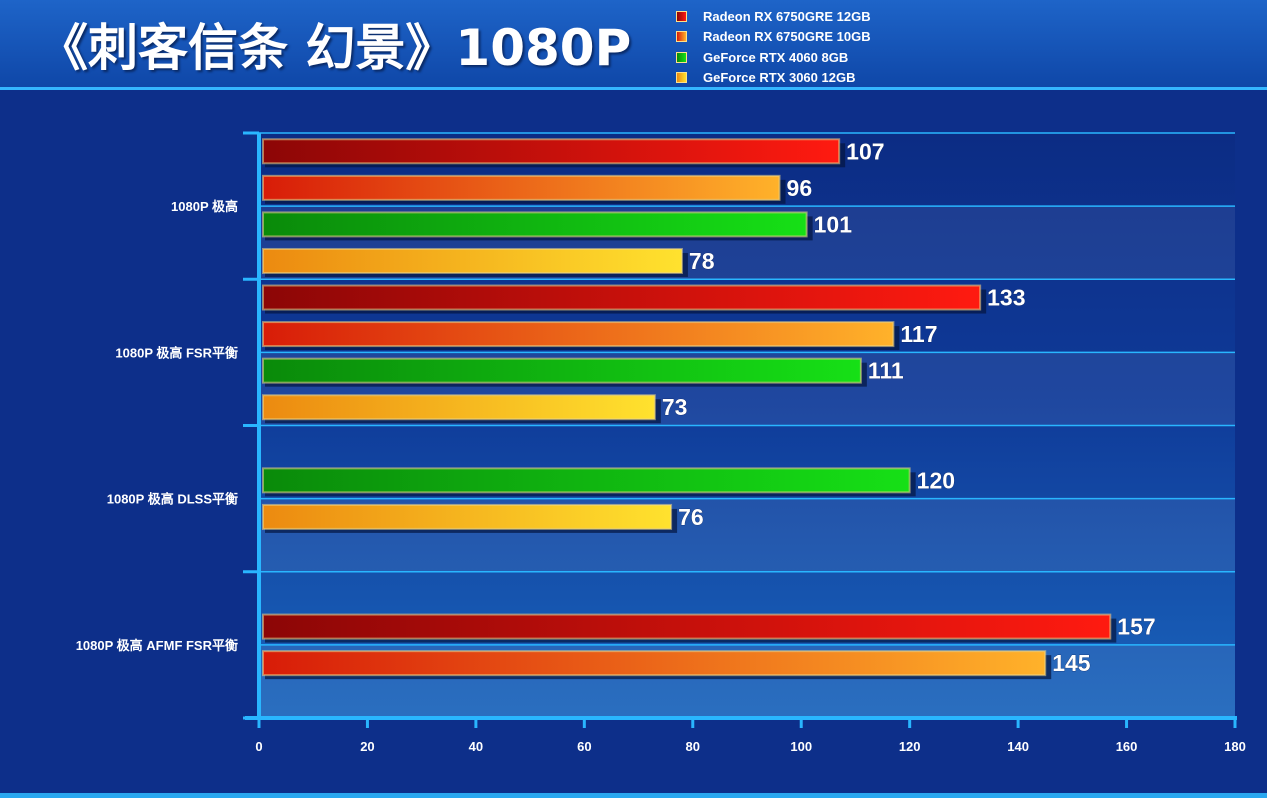 The image size is (1267, 798). What do you see at coordinates (675, 407) in the screenshot?
I see `bar-value-label: 73` at bounding box center [675, 407].